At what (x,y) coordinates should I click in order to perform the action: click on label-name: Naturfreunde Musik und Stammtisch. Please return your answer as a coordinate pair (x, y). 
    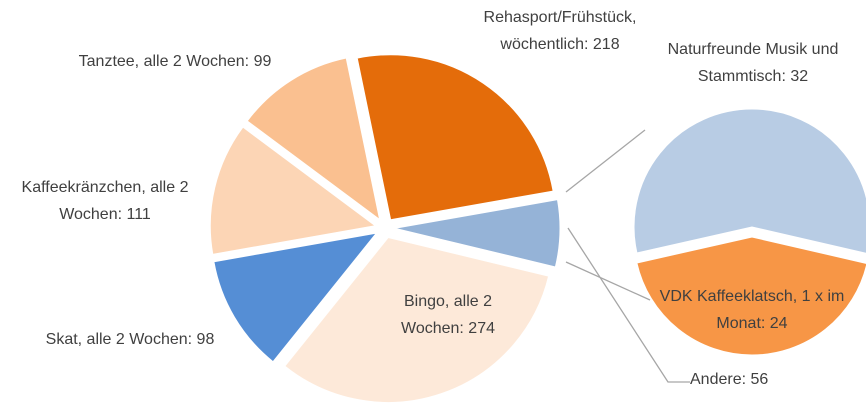
    Looking at the image, I should click on (753, 63).